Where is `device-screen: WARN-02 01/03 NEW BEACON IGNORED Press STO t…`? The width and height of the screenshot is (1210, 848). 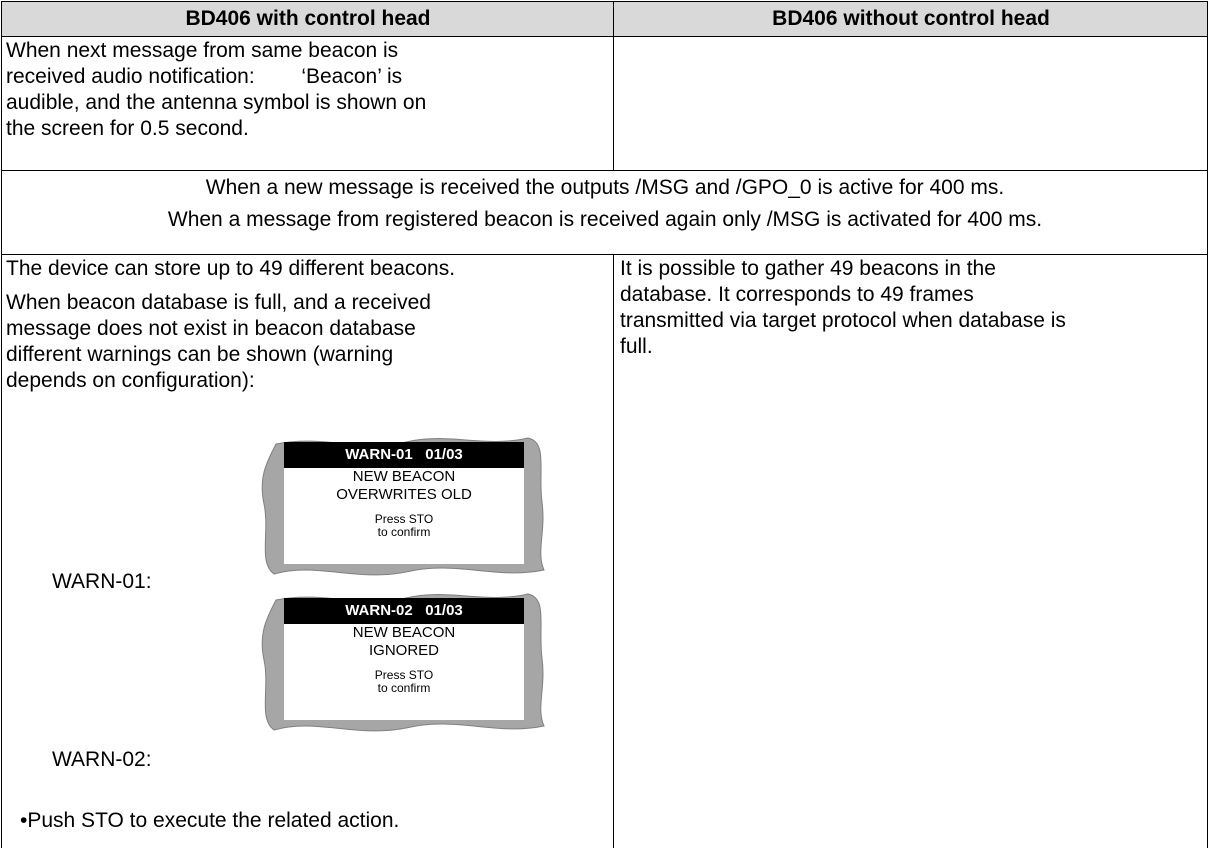 device-screen: WARN-02 01/03 NEW BEACON IGNORED Press STO t… is located at coordinates (401, 661).